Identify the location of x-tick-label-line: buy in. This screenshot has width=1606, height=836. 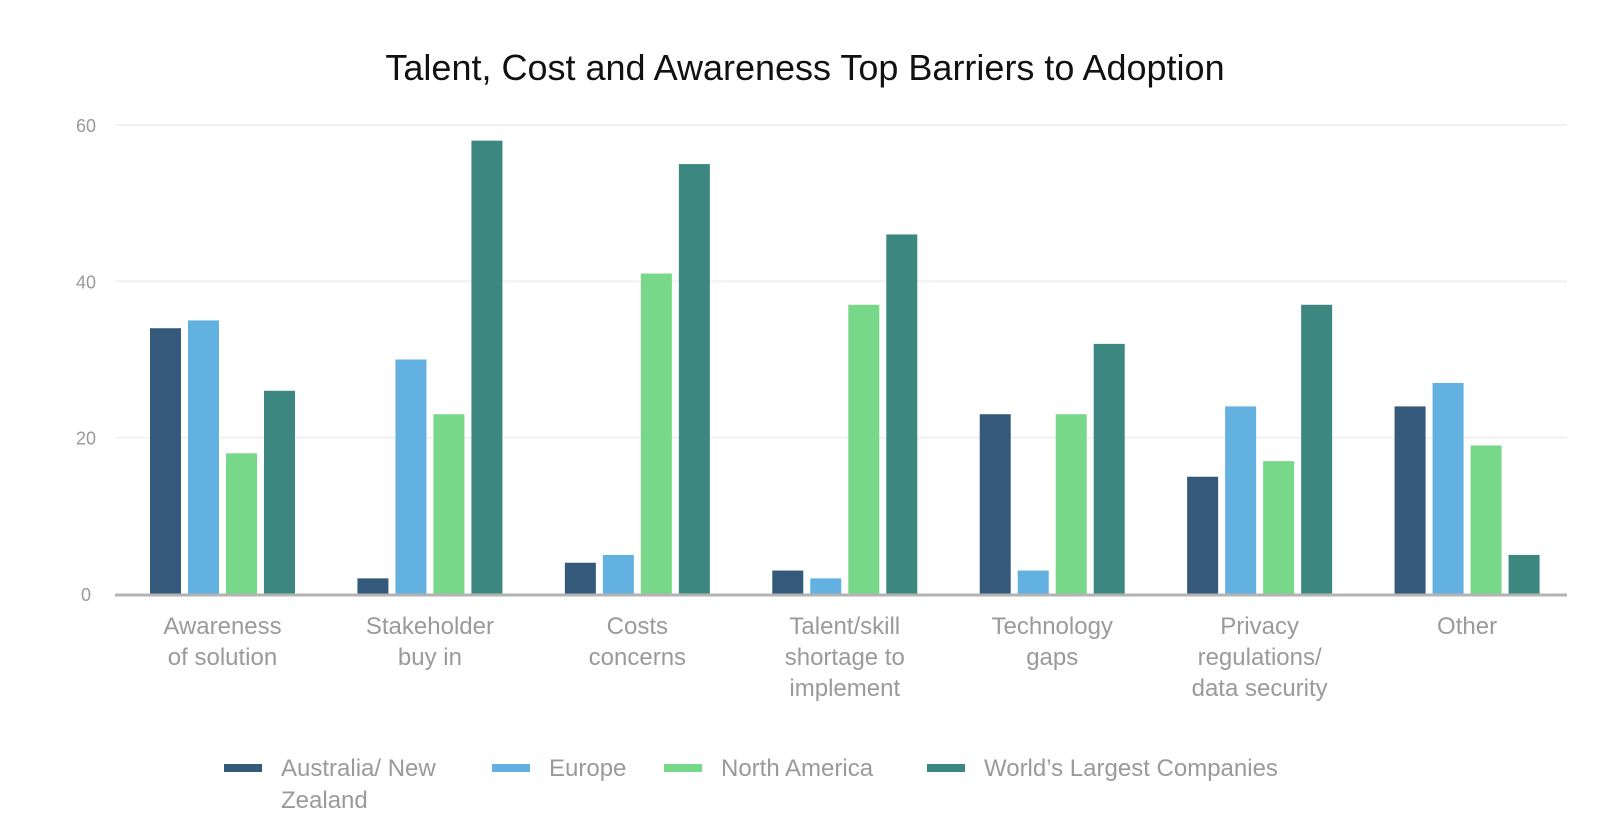
(430, 657).